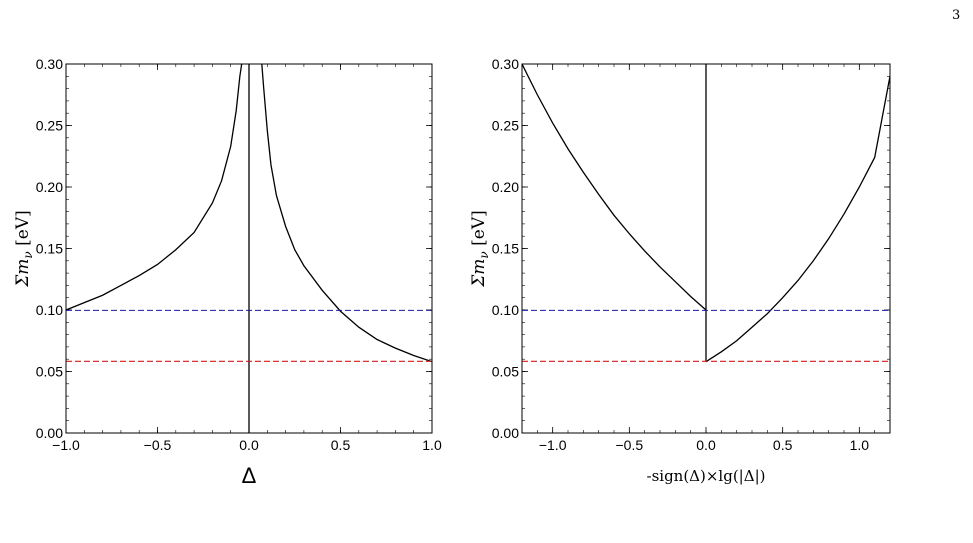 The image size is (973, 543). Describe the element at coordinates (706, 476) in the screenshot. I see `x-axis-label: -sign(Δ)×lg(|Δ|)` at that location.